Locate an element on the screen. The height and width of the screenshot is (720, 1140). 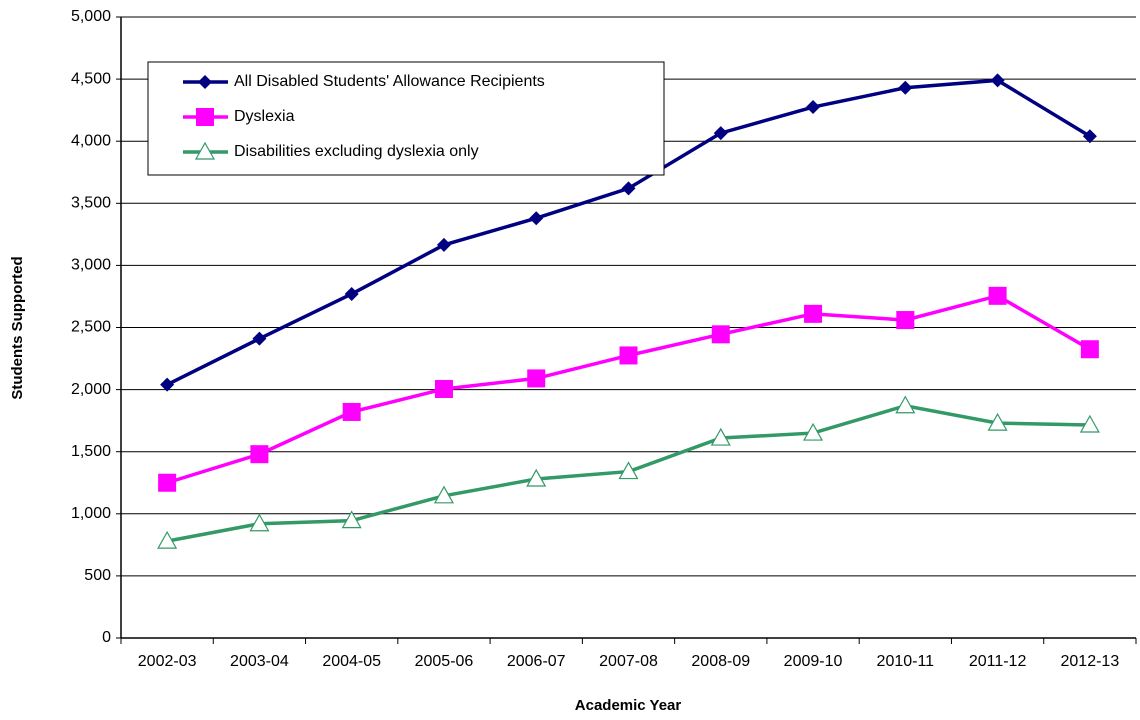
x-tick-label: 2008-09 is located at coordinates (720, 661).